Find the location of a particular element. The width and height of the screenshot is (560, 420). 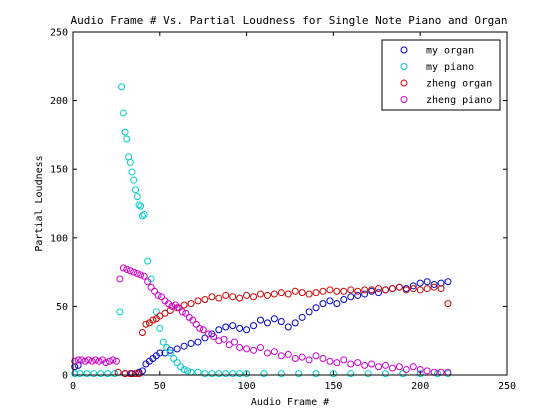

y-axis-label: Partial Loudness is located at coordinates (39, 203).